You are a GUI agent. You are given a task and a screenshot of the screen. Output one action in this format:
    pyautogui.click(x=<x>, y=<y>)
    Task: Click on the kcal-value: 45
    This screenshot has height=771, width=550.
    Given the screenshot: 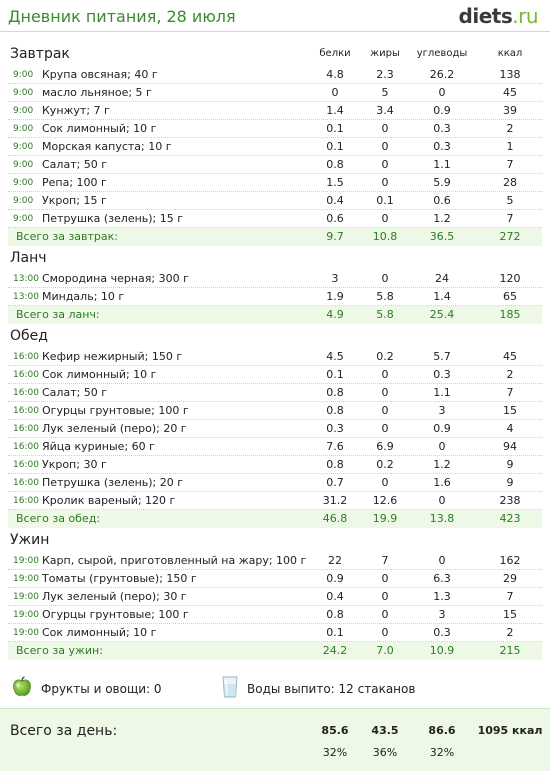 What is the action you would take?
    pyautogui.click(x=510, y=356)
    